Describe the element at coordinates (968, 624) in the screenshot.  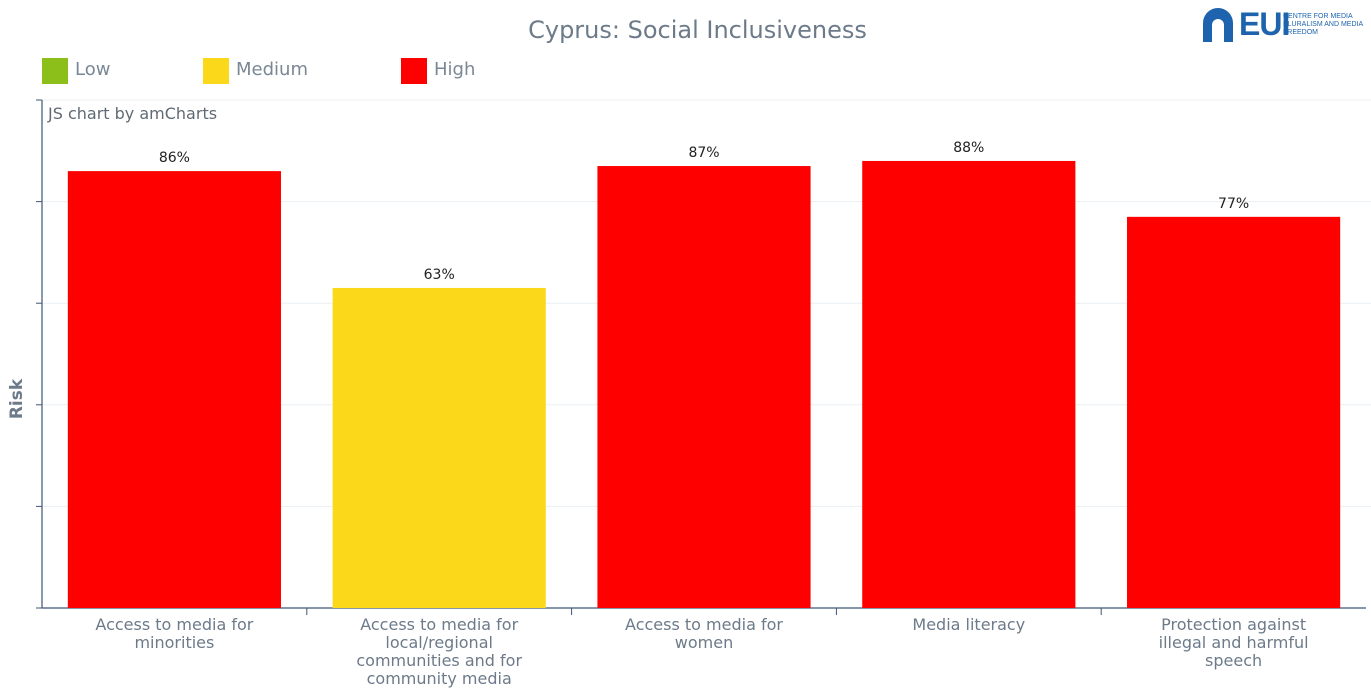
I see `x-tick-label: Media literacy` at that location.